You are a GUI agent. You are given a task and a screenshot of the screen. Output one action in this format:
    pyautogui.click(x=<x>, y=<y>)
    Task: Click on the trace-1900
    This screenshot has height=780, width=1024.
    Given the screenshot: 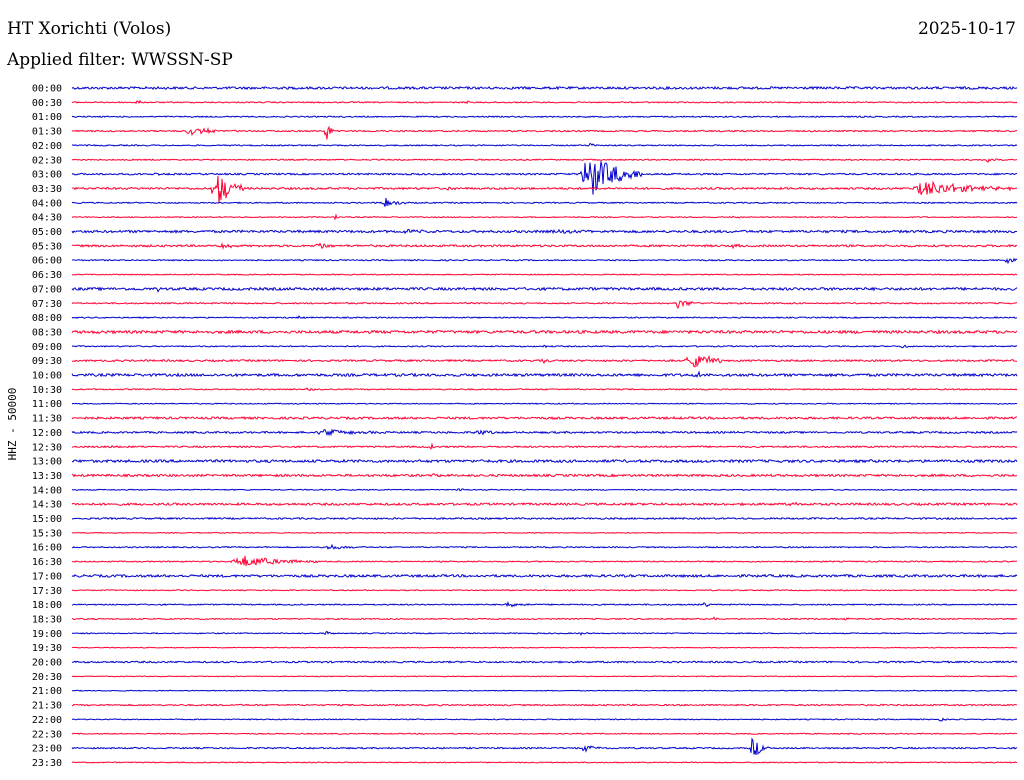 What is the action you would take?
    pyautogui.click(x=544, y=633)
    